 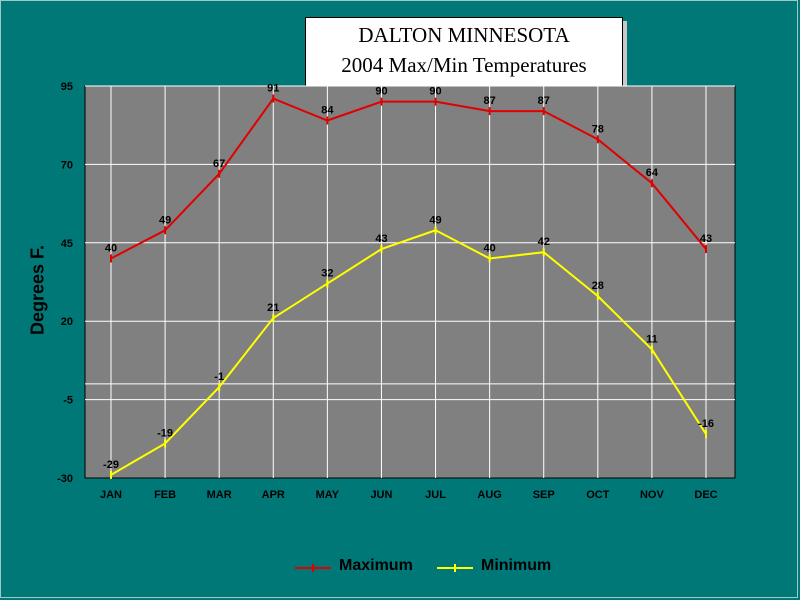 What do you see at coordinates (598, 495) in the screenshot?
I see `x-tick-label: OCT` at bounding box center [598, 495].